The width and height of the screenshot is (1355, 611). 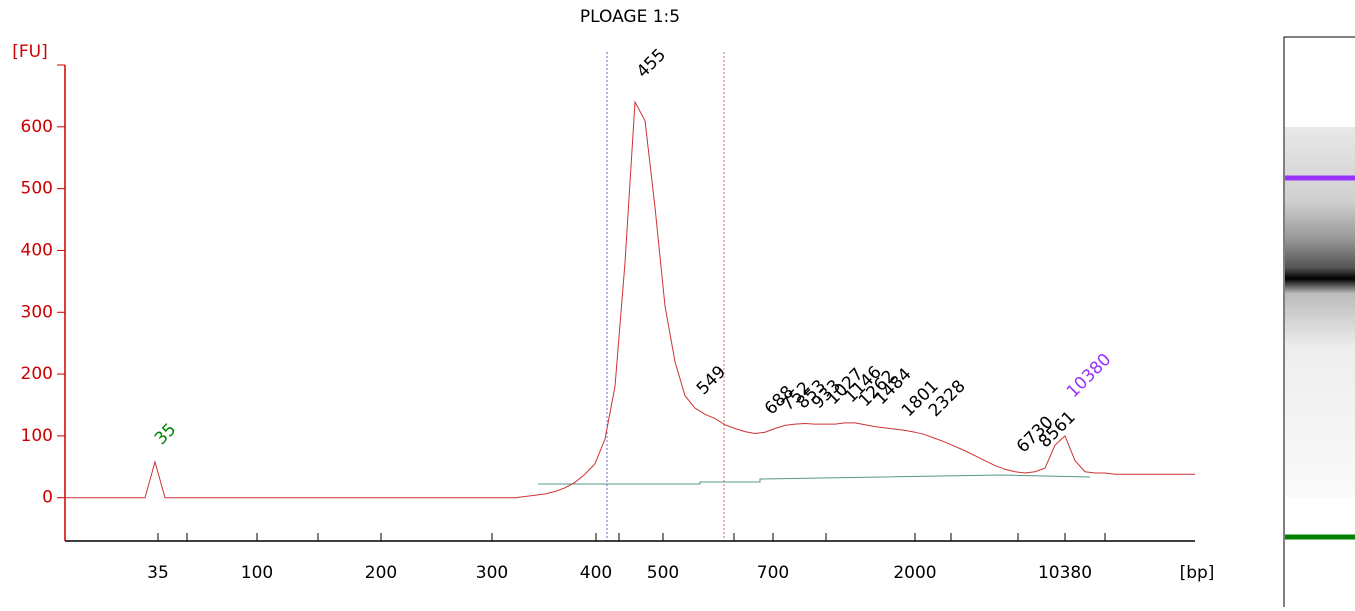 I want to click on y-tick-label: 300, so click(x=37, y=312).